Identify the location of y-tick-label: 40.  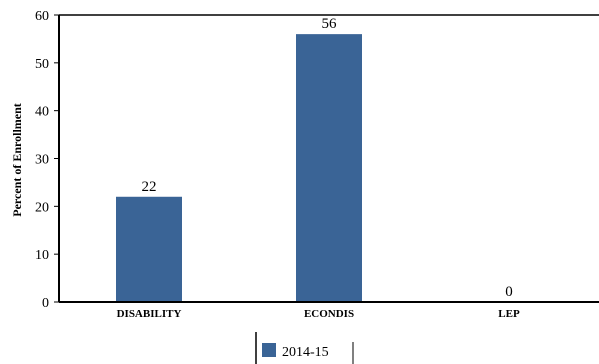
(42, 112).